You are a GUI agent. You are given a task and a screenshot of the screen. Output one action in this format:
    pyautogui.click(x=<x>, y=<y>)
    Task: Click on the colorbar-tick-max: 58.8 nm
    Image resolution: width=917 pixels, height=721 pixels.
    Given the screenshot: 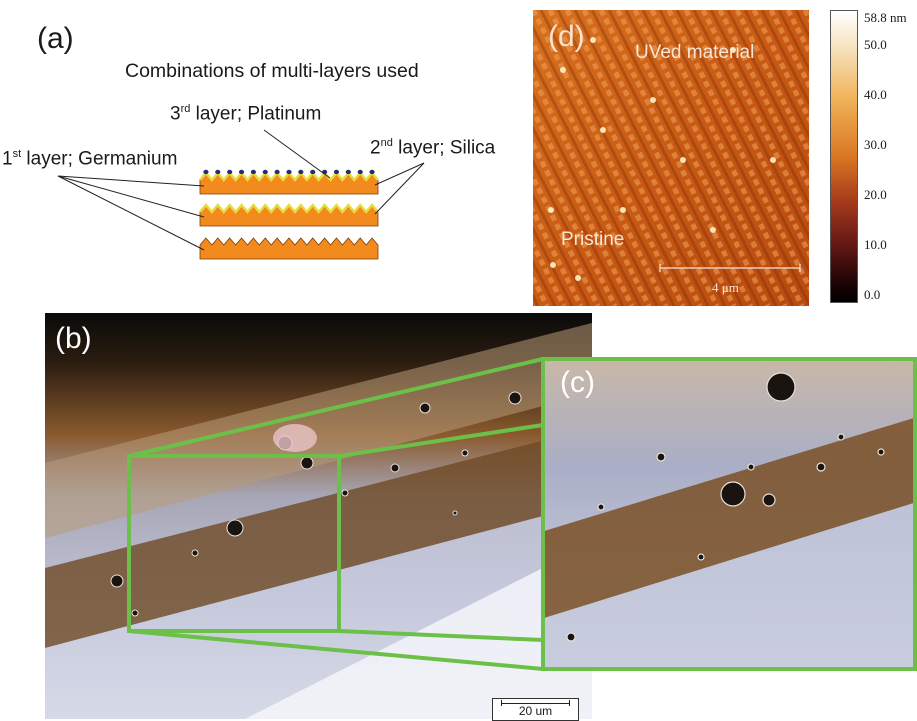 What is the action you would take?
    pyautogui.click(x=885, y=17)
    